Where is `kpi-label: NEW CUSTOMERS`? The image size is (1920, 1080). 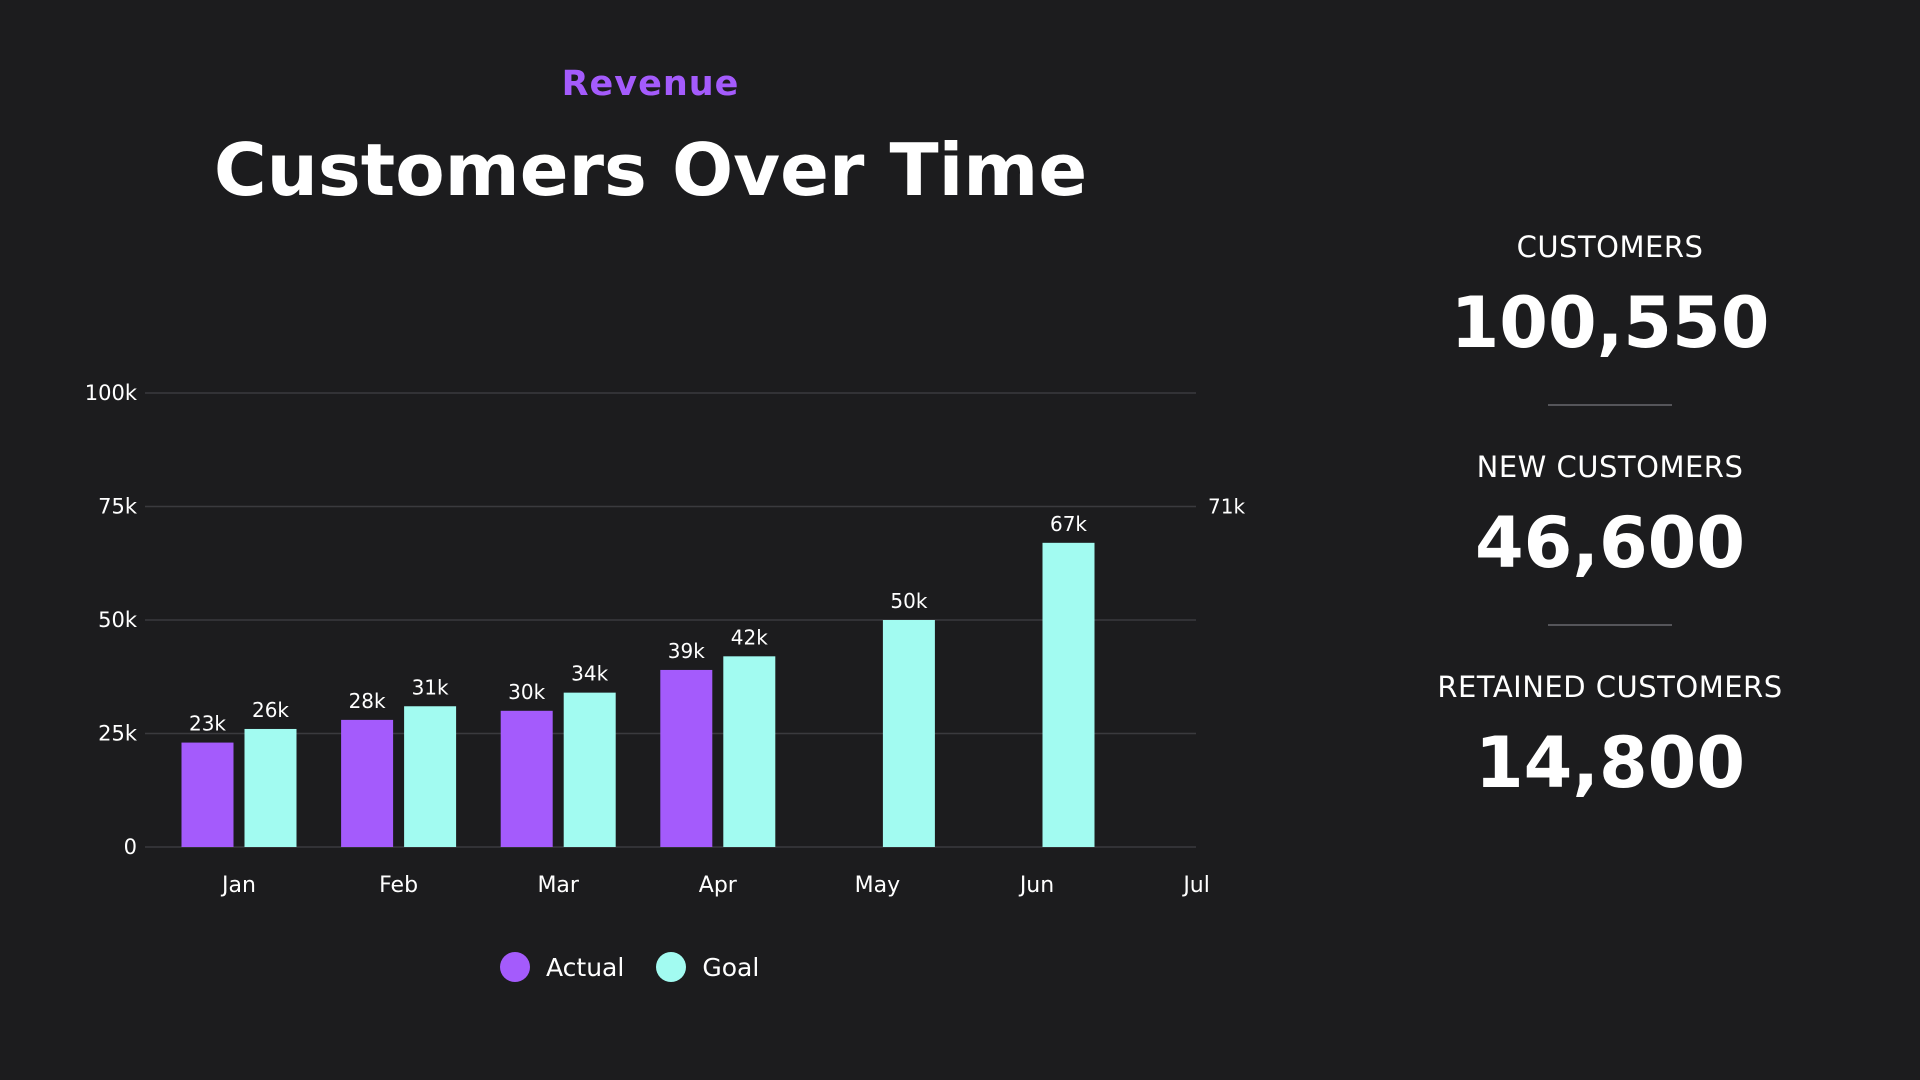
kpi-label: NEW CUSTOMERS is located at coordinates (1610, 467).